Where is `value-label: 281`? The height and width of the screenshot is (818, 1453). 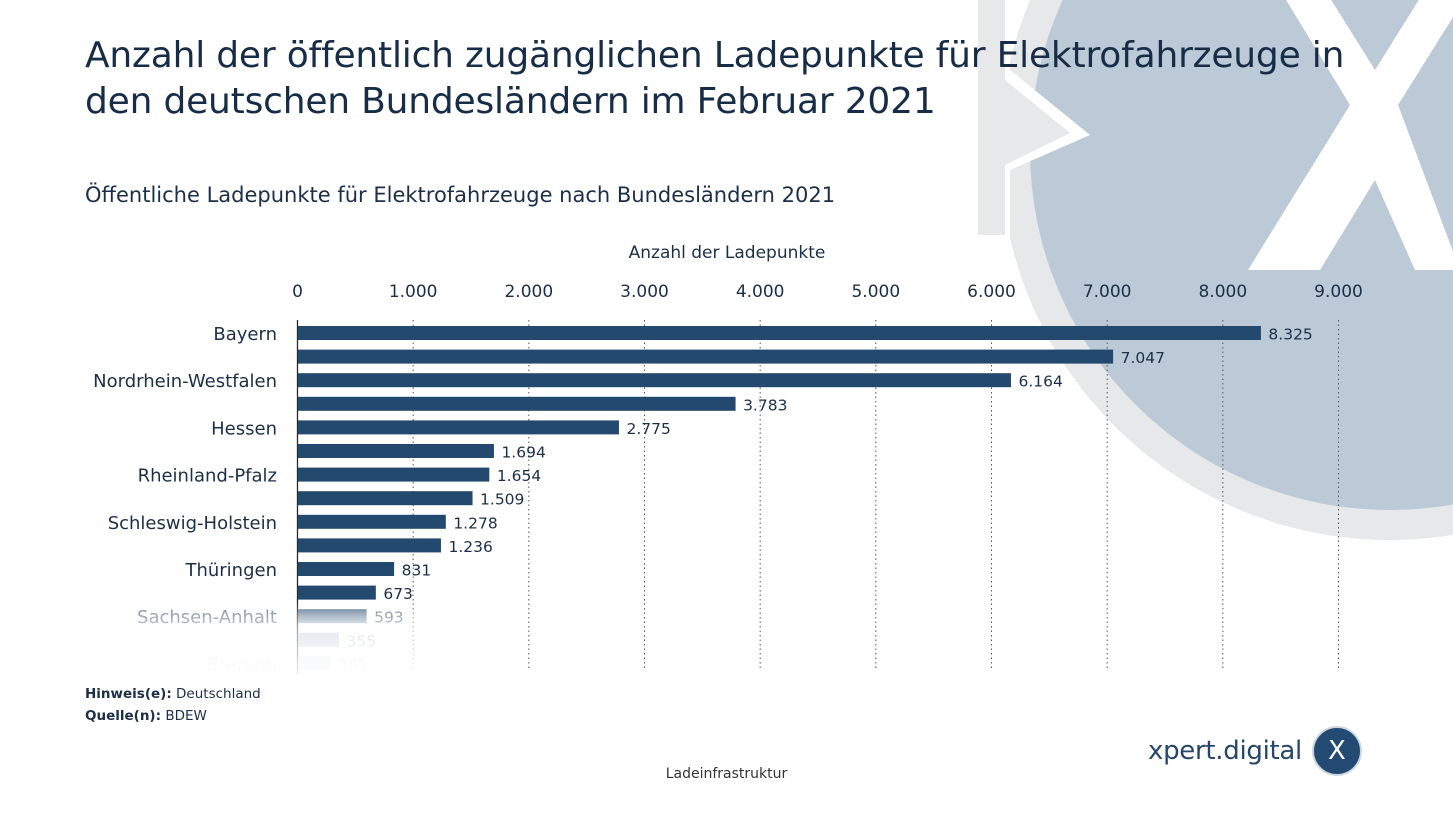 value-label: 281 is located at coordinates (353, 665).